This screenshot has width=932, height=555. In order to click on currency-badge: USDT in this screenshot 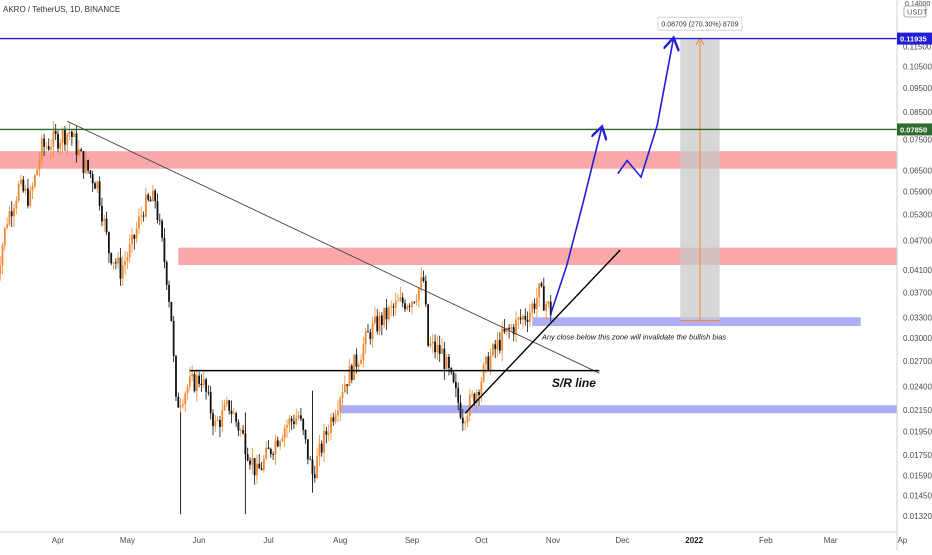, I will do `click(915, 11)`.